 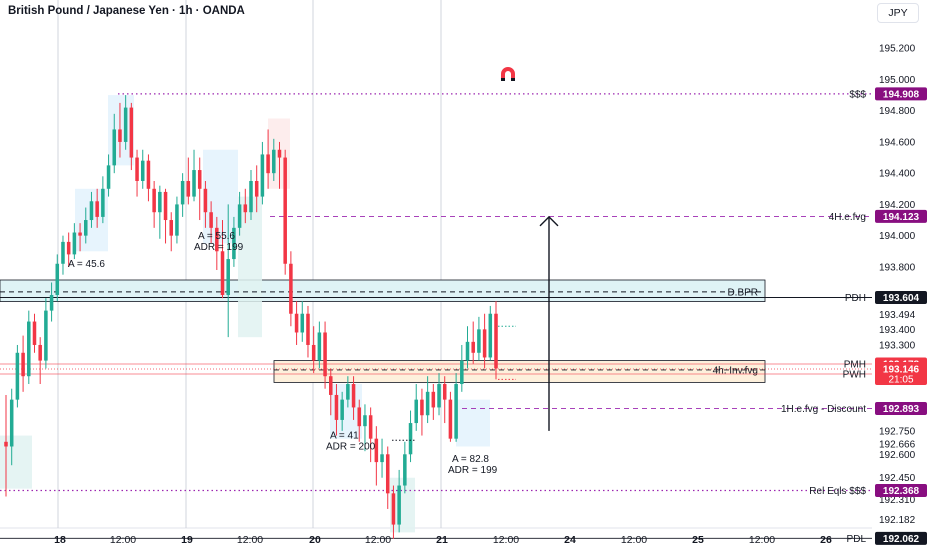 What do you see at coordinates (351, 447) in the screenshot?
I see `annotation-adr: ADR = 200` at bounding box center [351, 447].